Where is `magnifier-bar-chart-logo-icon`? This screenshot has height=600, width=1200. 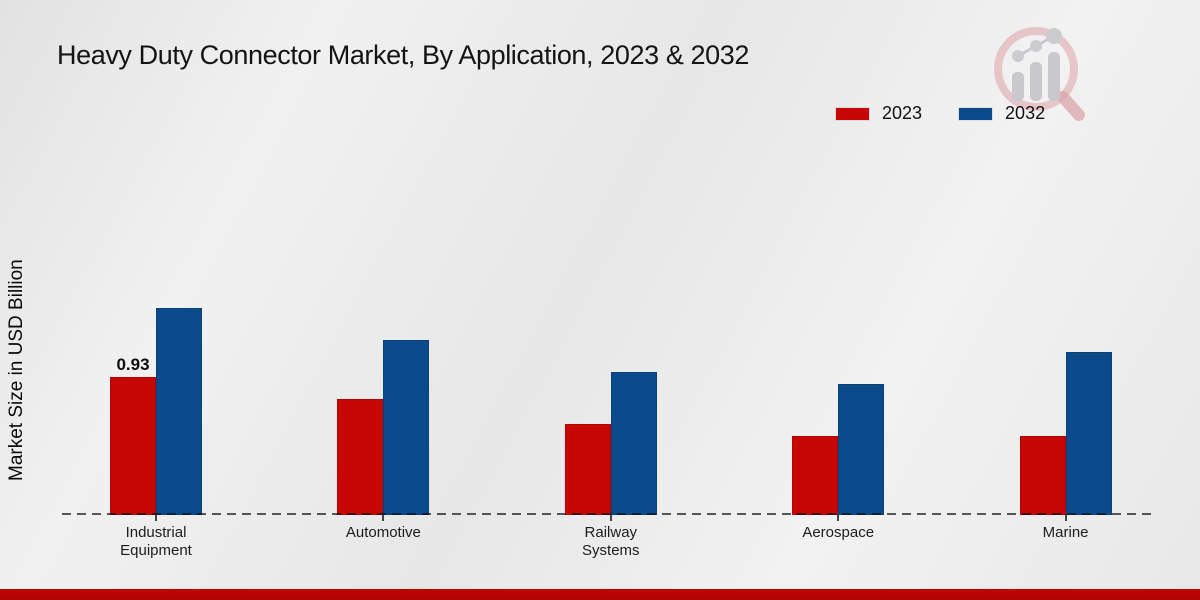
magnifier-bar-chart-logo-icon is located at coordinates (1039, 74).